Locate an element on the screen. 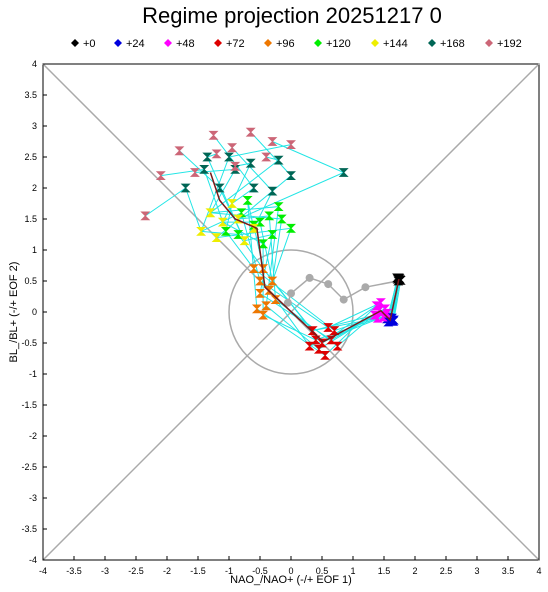 The height and width of the screenshot is (592, 548). y-tick-label: 0 is located at coordinates (34, 312).